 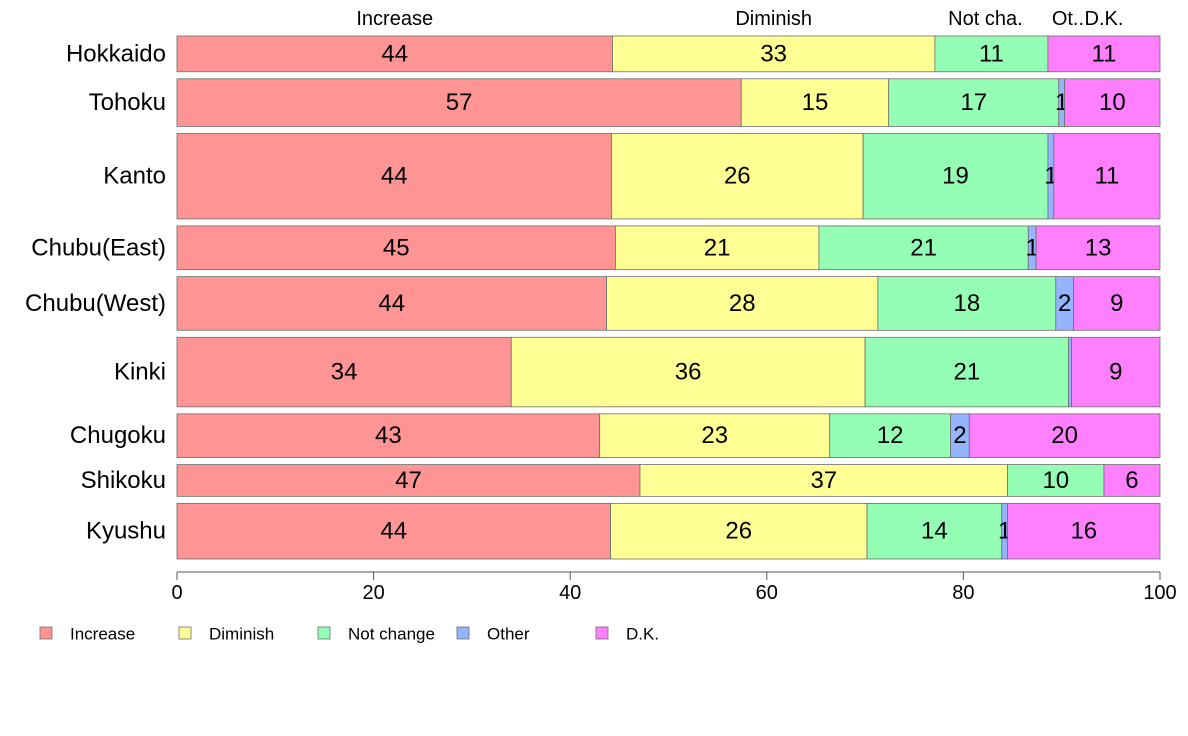 I want to click on value-label: 1, so click(x=1032, y=247).